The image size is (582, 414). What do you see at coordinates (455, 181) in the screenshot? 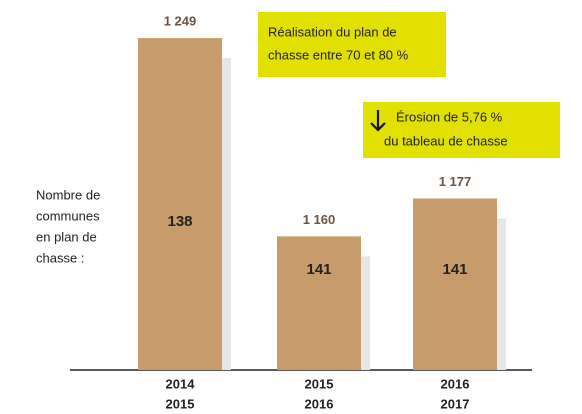
I see `value-label: 1 177` at bounding box center [455, 181].